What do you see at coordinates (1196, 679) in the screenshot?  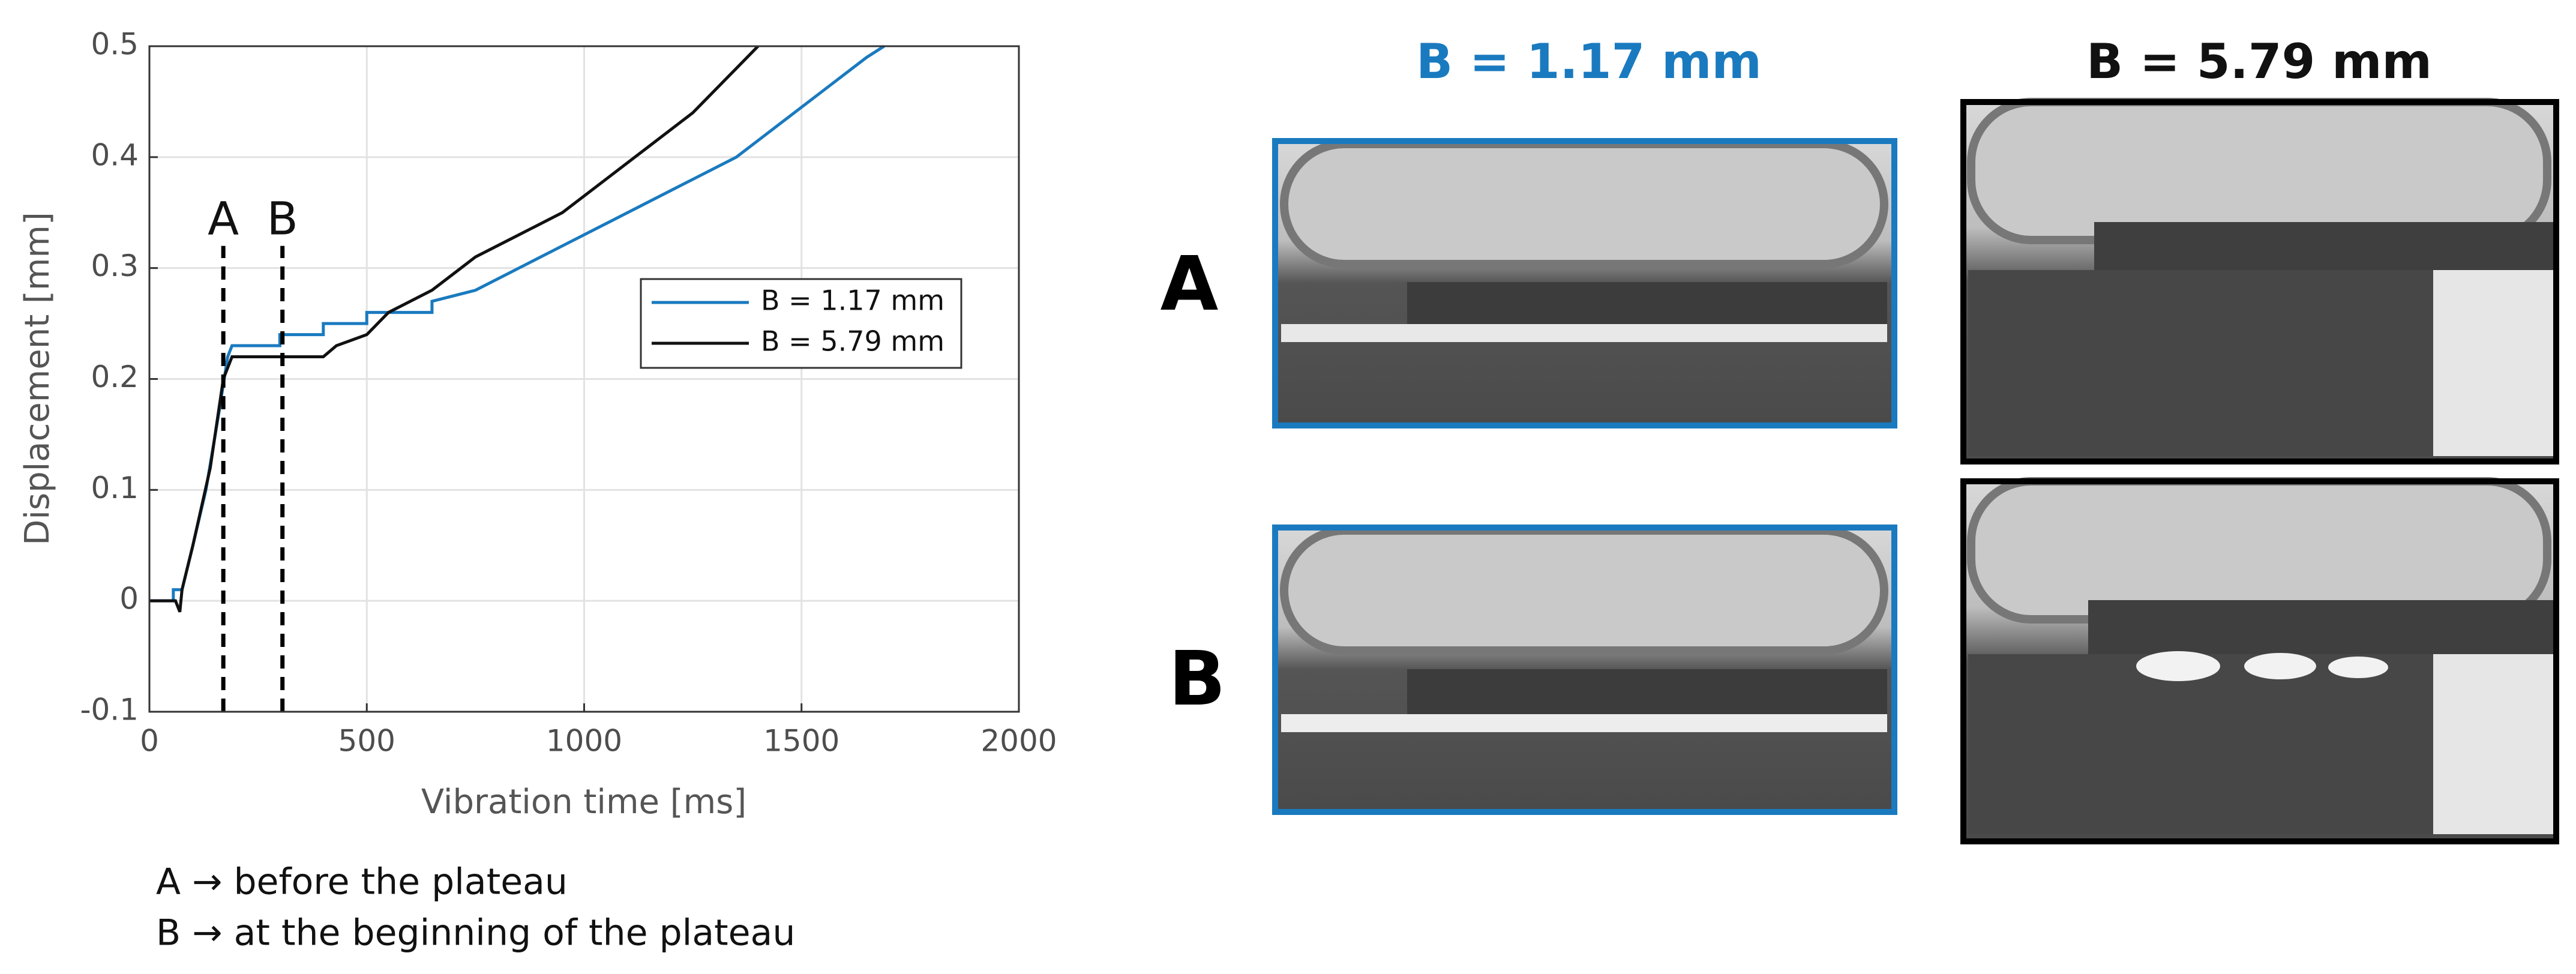 I see `photo-row-label: B` at bounding box center [1196, 679].